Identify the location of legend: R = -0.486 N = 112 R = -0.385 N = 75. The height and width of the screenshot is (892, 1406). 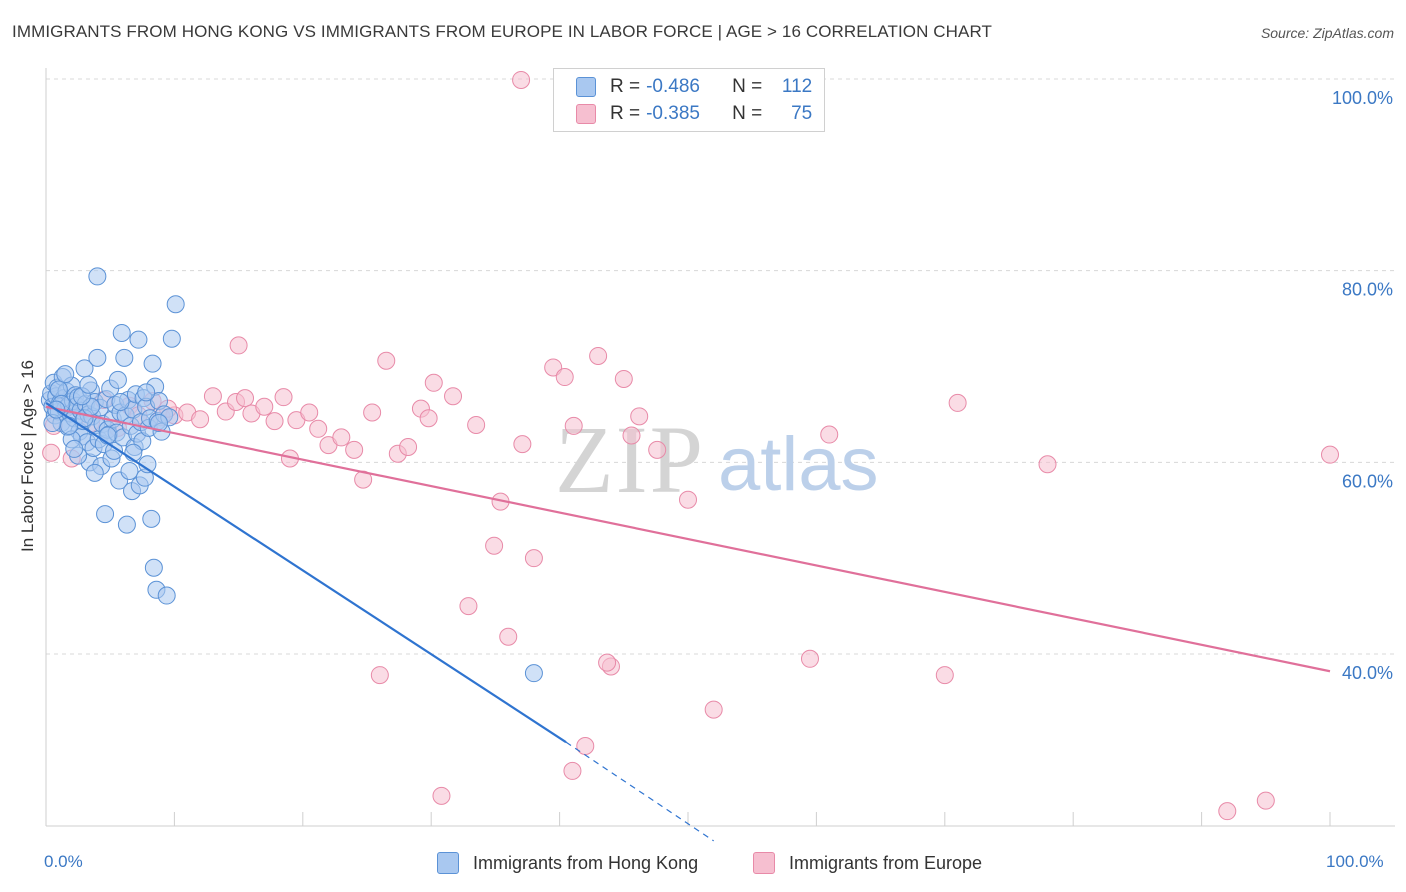
(689, 100).